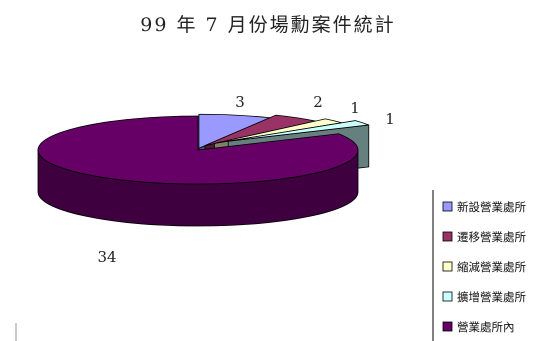 Image resolution: width=536 pixels, height=341 pixels. I want to click on legend-label-1: 遷移營業處所, so click(491, 237).